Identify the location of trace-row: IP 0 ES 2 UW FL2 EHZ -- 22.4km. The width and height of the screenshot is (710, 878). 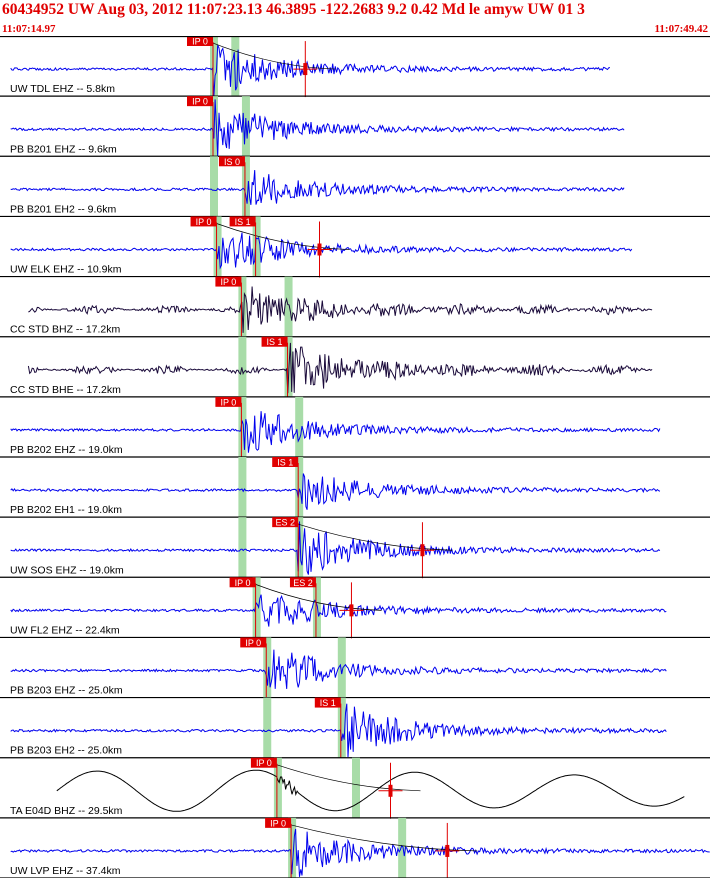
(355, 608).